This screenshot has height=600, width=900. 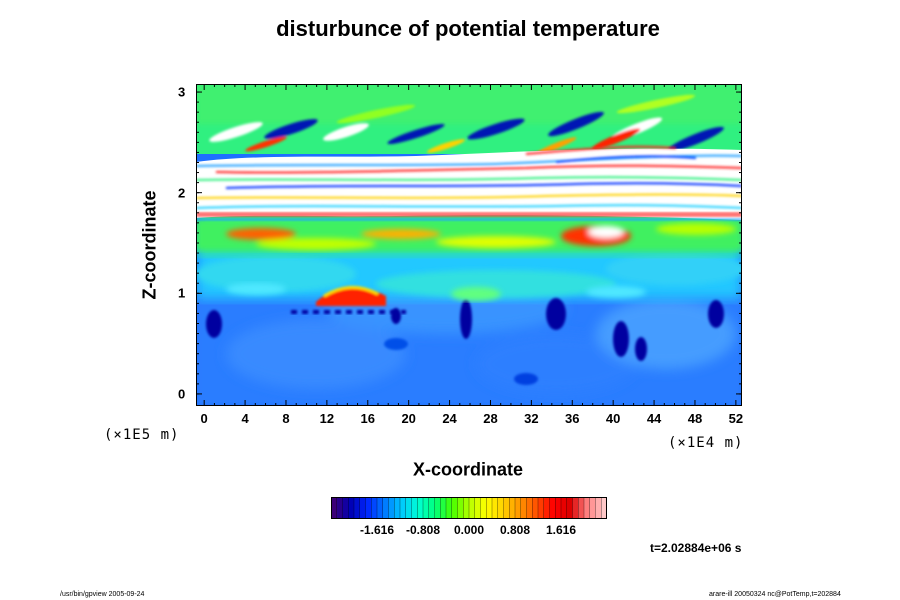 What do you see at coordinates (204, 418) in the screenshot?
I see `x-tick-label: 0` at bounding box center [204, 418].